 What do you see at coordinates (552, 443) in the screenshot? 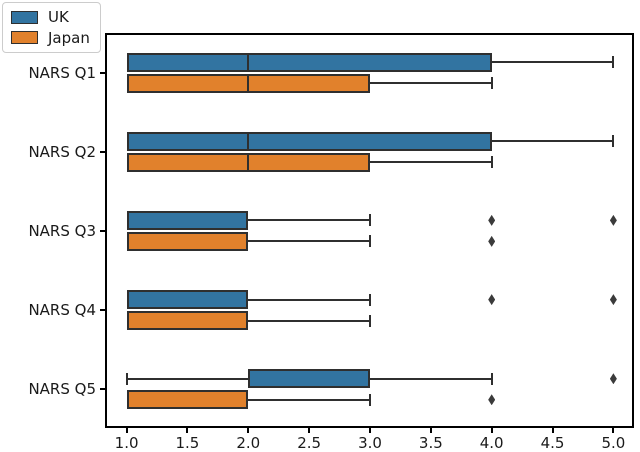
I see `x-tick-label: 4.5` at bounding box center [552, 443].